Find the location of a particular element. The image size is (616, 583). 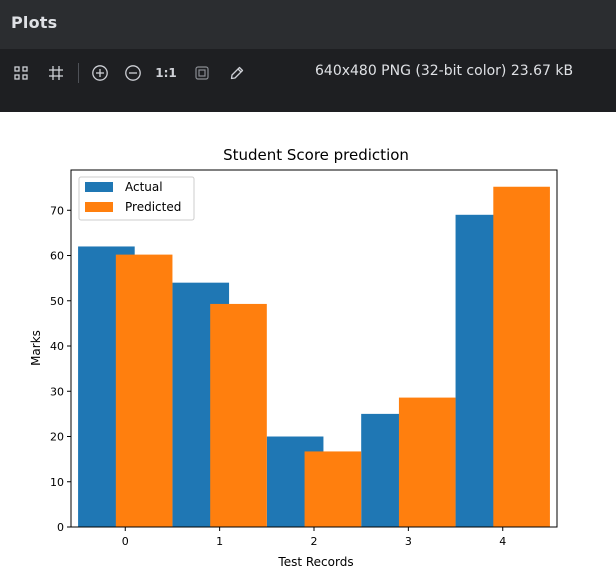

x-tick-label: 4 is located at coordinates (502, 541).